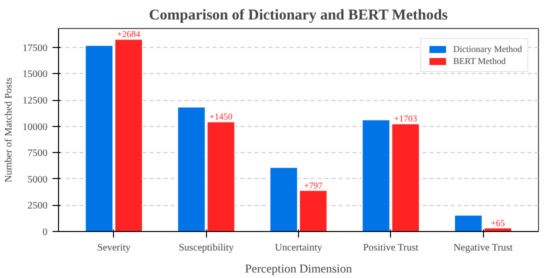 The image size is (550, 278). What do you see at coordinates (45, 232) in the screenshot?
I see `y-tick-label: 0` at bounding box center [45, 232].